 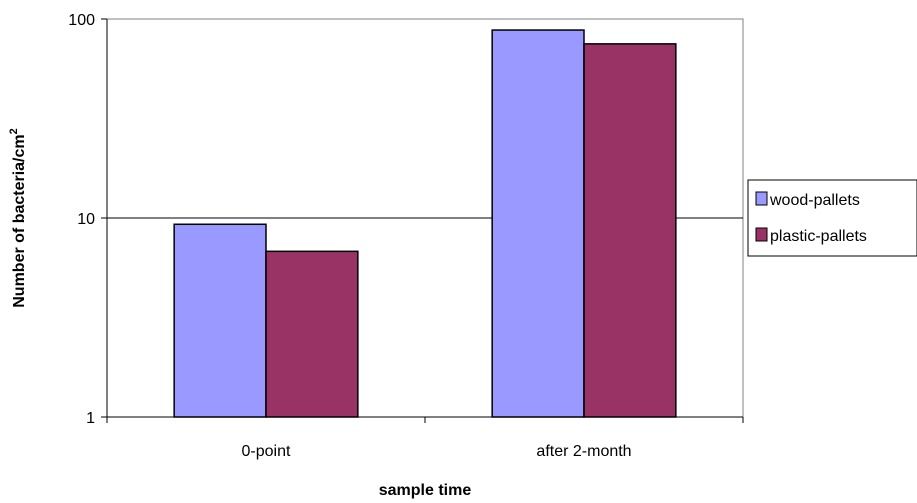 I want to click on y-tick-labels: 1 10 100, so click(x=81, y=219).